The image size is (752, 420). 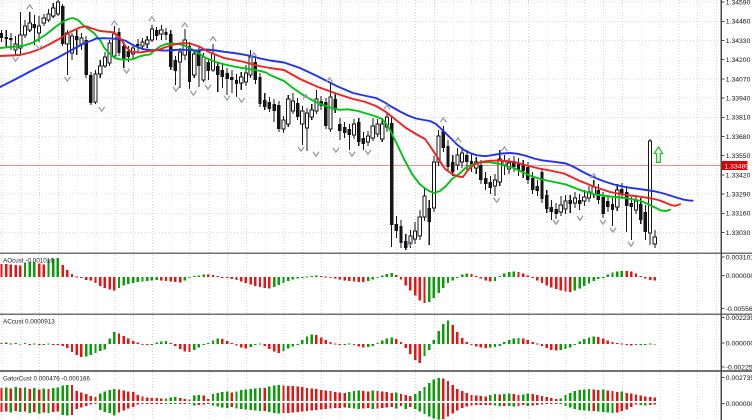 What do you see at coordinates (738, 79) in the screenshot?
I see `svg-text: 1.34070` at bounding box center [738, 79].